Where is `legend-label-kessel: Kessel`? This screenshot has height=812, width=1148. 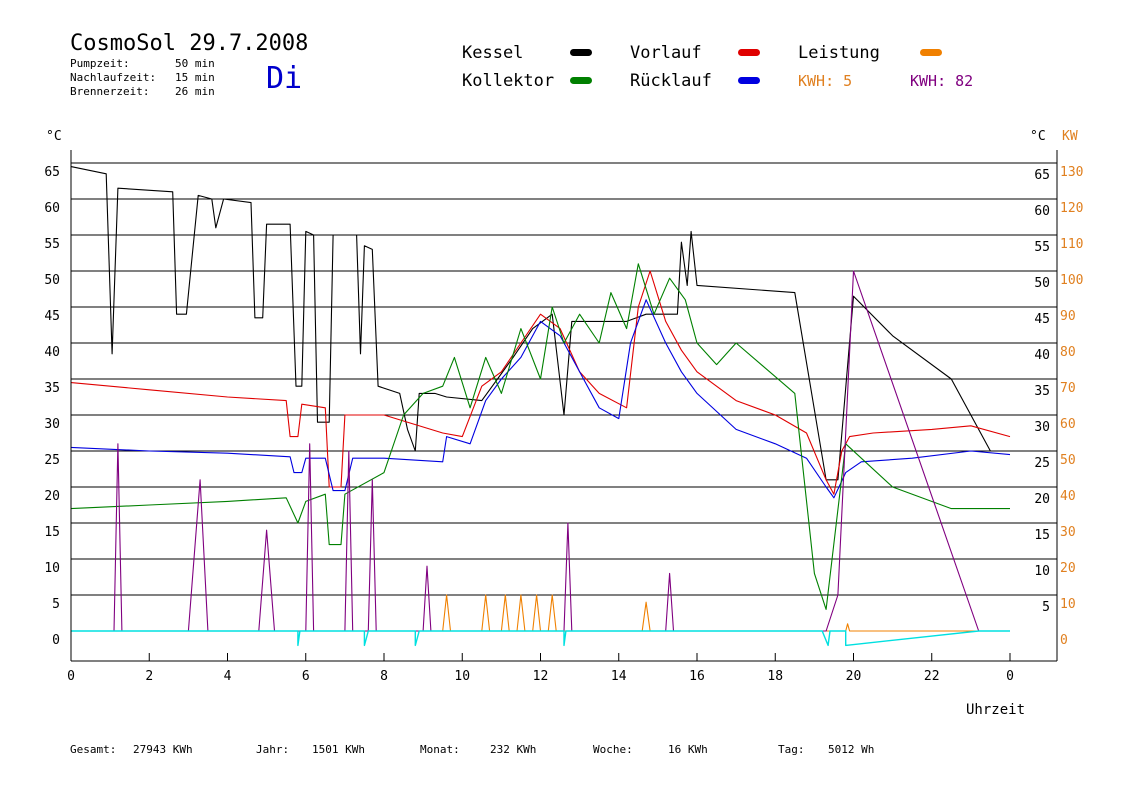
legend-label-kessel: Kessel is located at coordinates (492, 53).